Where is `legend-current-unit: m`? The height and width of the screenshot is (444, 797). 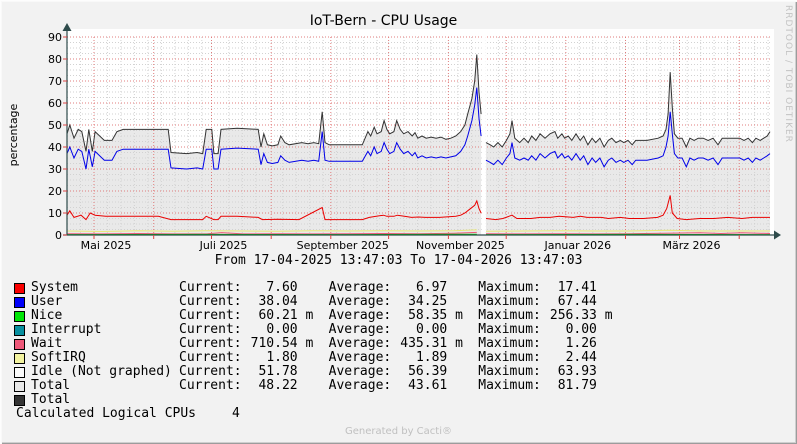 legend-current-unit: m is located at coordinates (305, 343).